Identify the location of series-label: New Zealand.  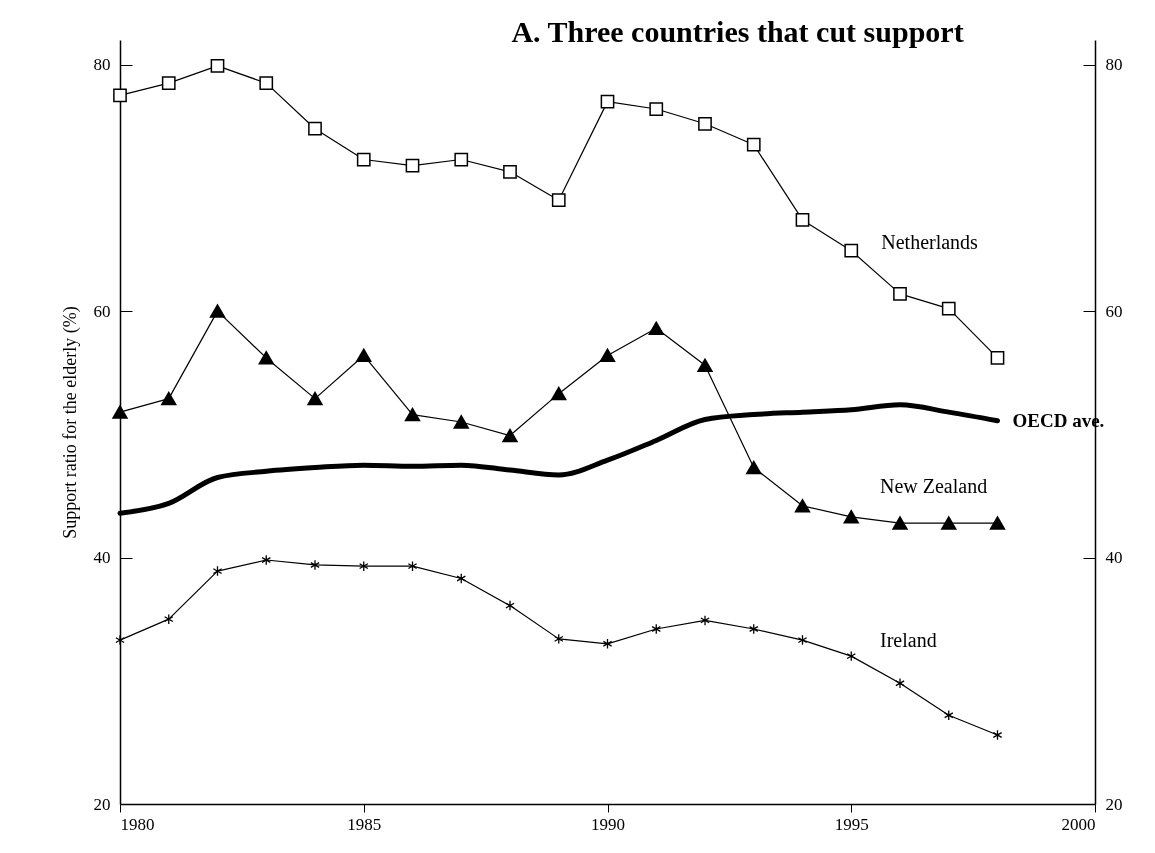
(934, 486).